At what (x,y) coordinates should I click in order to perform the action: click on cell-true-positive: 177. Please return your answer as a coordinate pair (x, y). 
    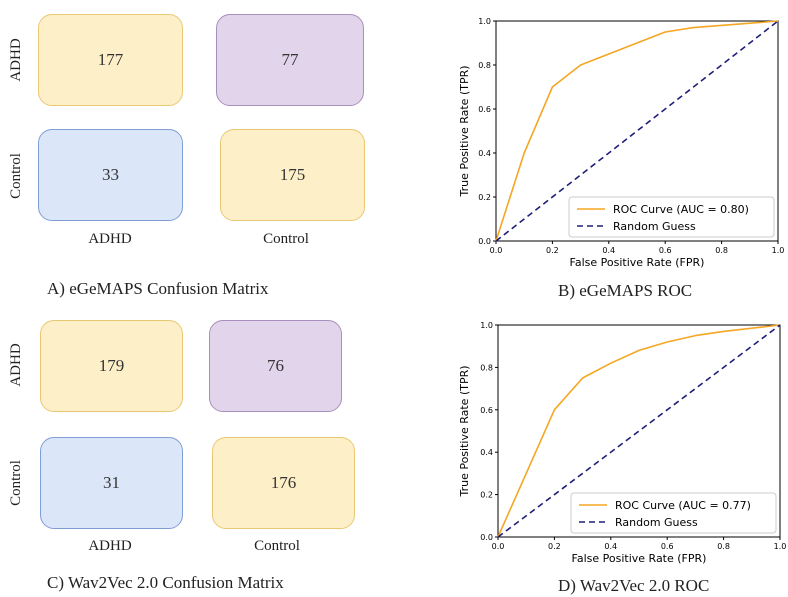
    Looking at the image, I should click on (110, 60).